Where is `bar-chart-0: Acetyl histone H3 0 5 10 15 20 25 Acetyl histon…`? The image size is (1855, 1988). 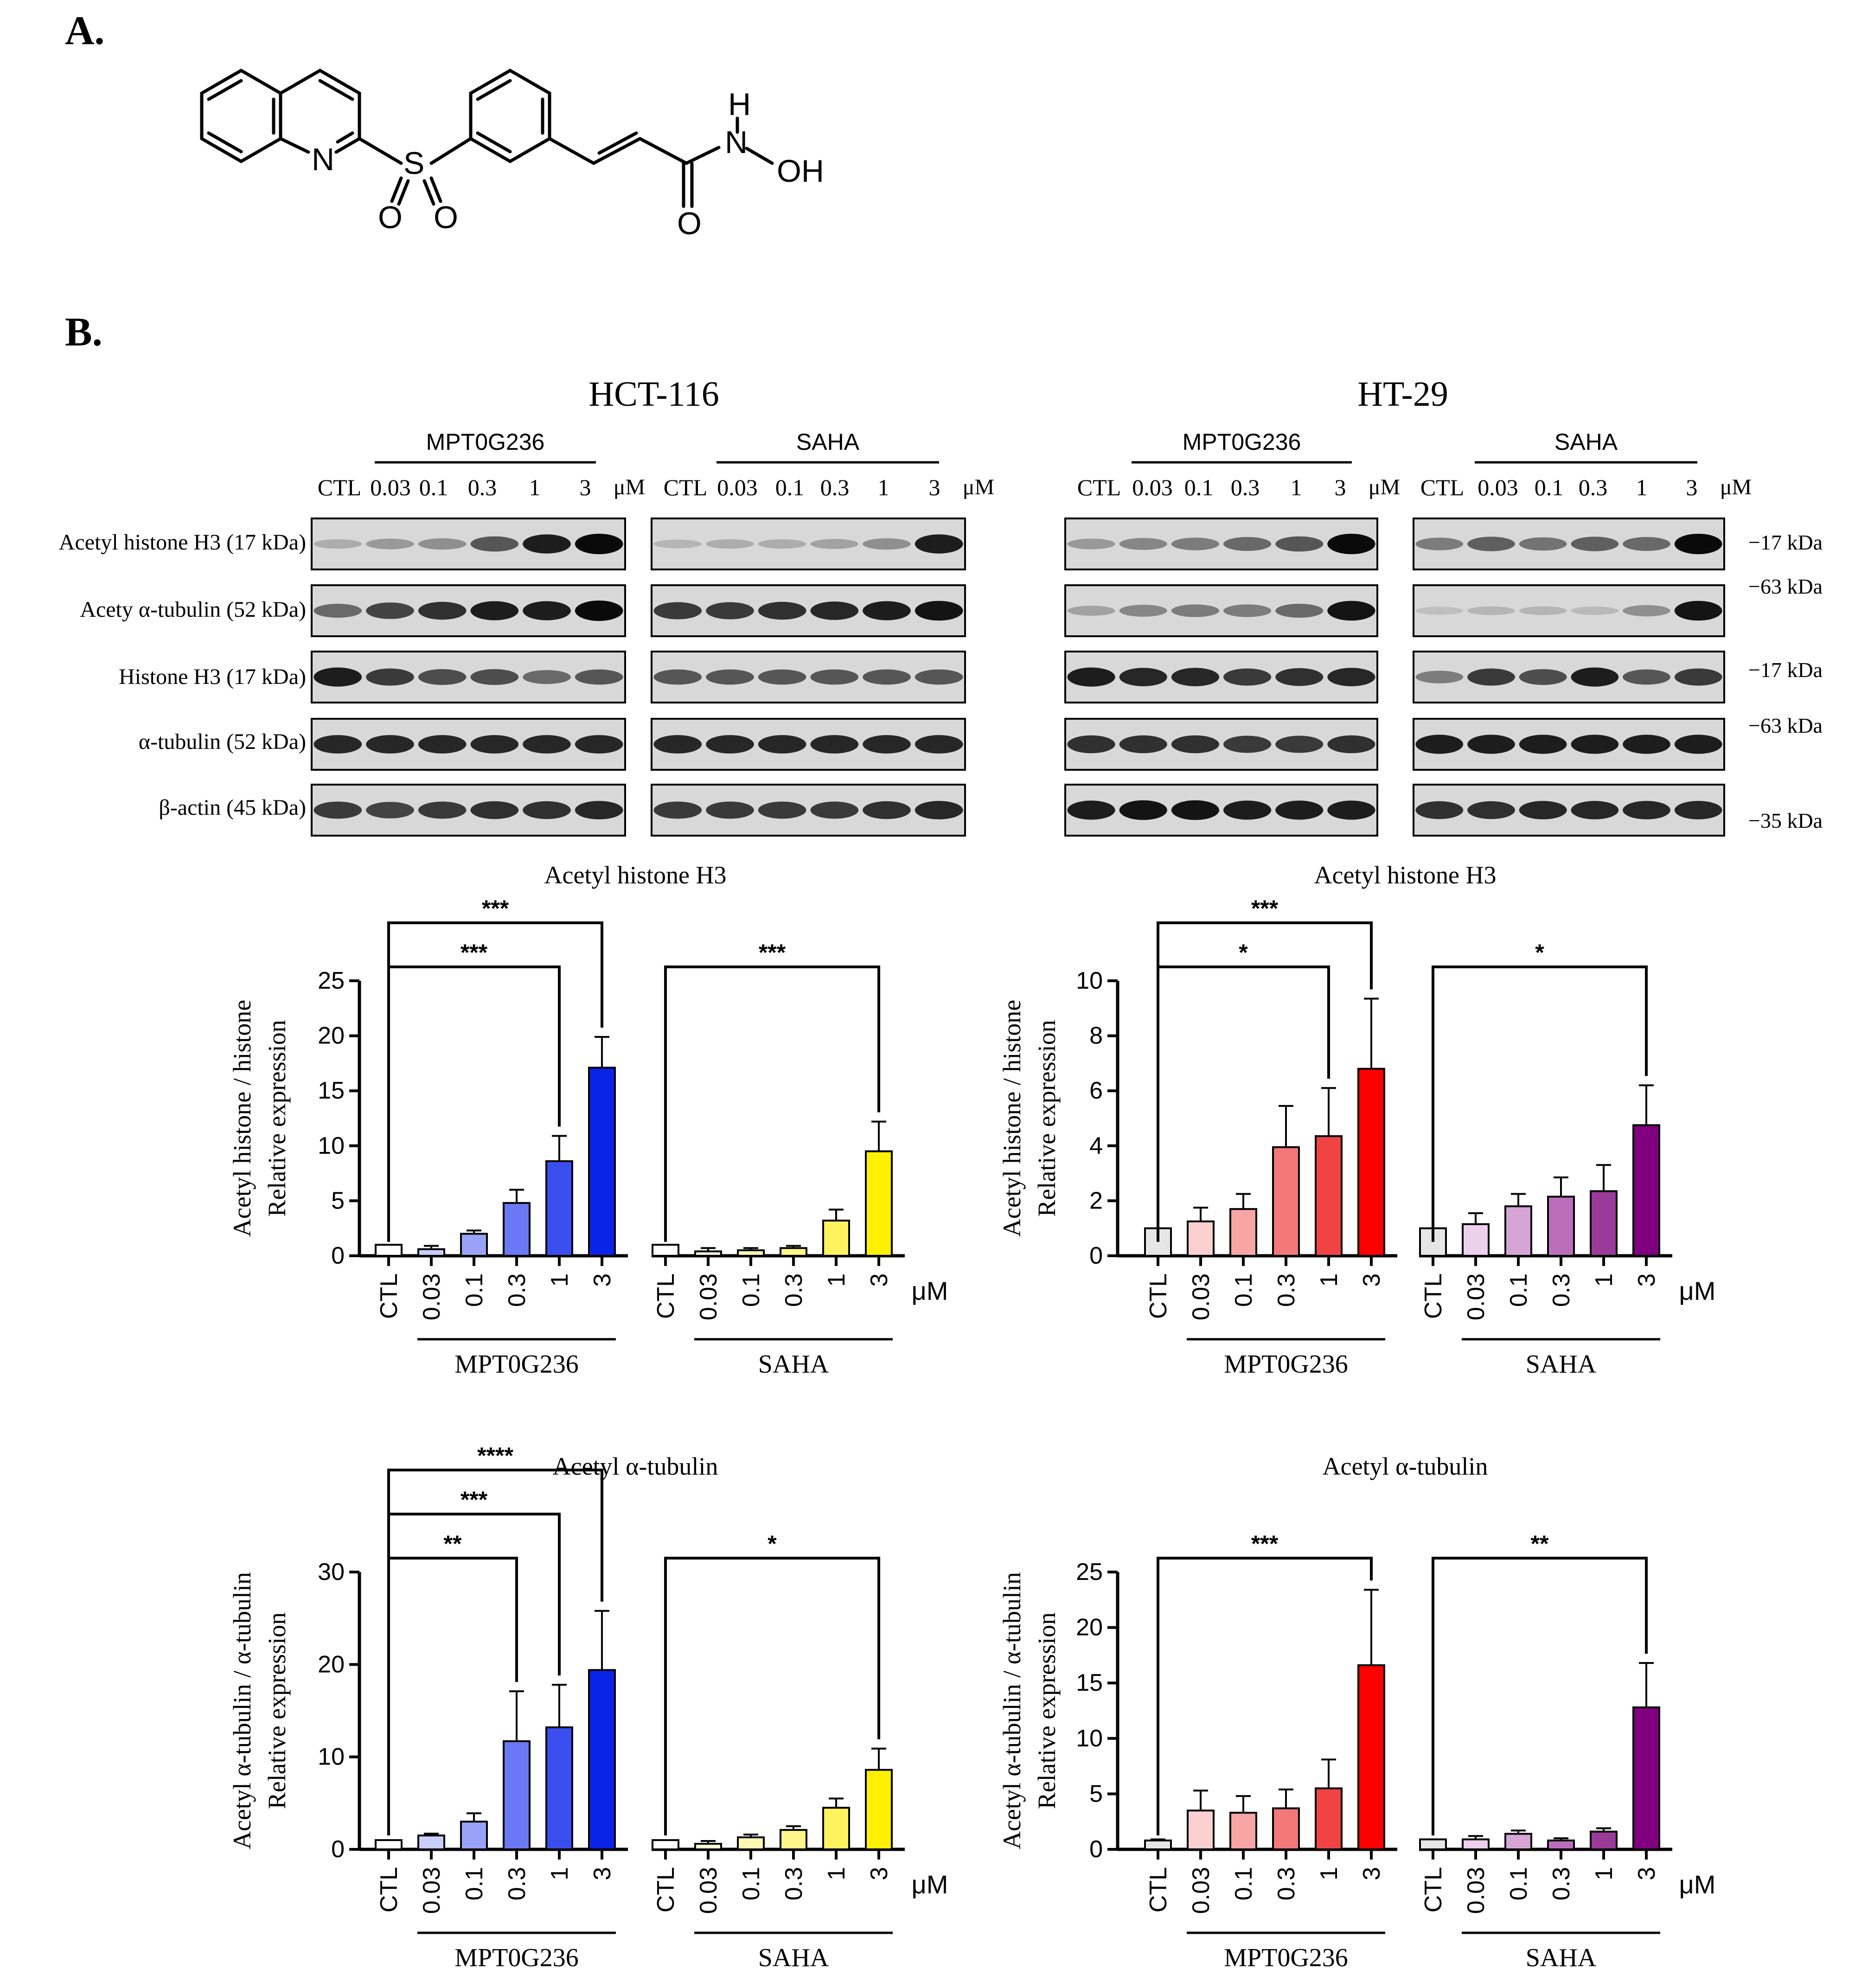 bar-chart-0: Acetyl histone H3 0 5 10 15 20 25 Acetyl histon… is located at coordinates (588, 1120).